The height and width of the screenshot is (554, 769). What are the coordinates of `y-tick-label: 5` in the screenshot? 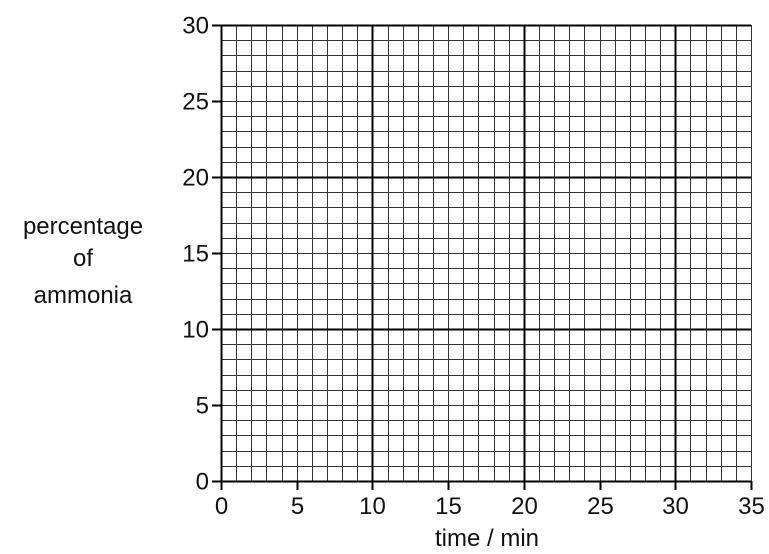 It's located at (202, 406).